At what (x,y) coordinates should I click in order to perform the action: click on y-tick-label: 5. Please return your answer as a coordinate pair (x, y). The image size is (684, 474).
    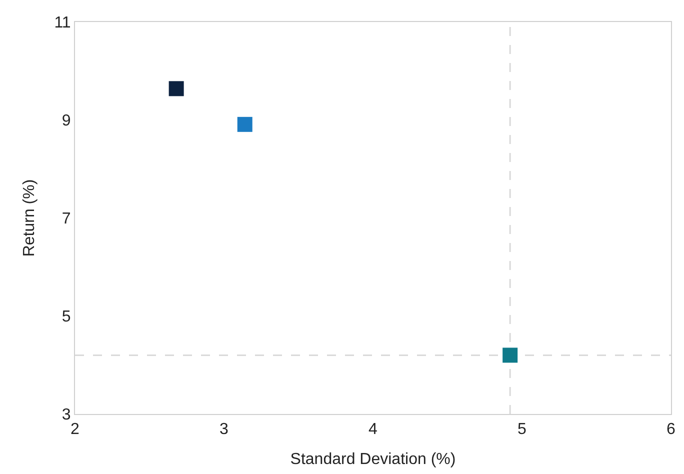
    Looking at the image, I should click on (66, 317).